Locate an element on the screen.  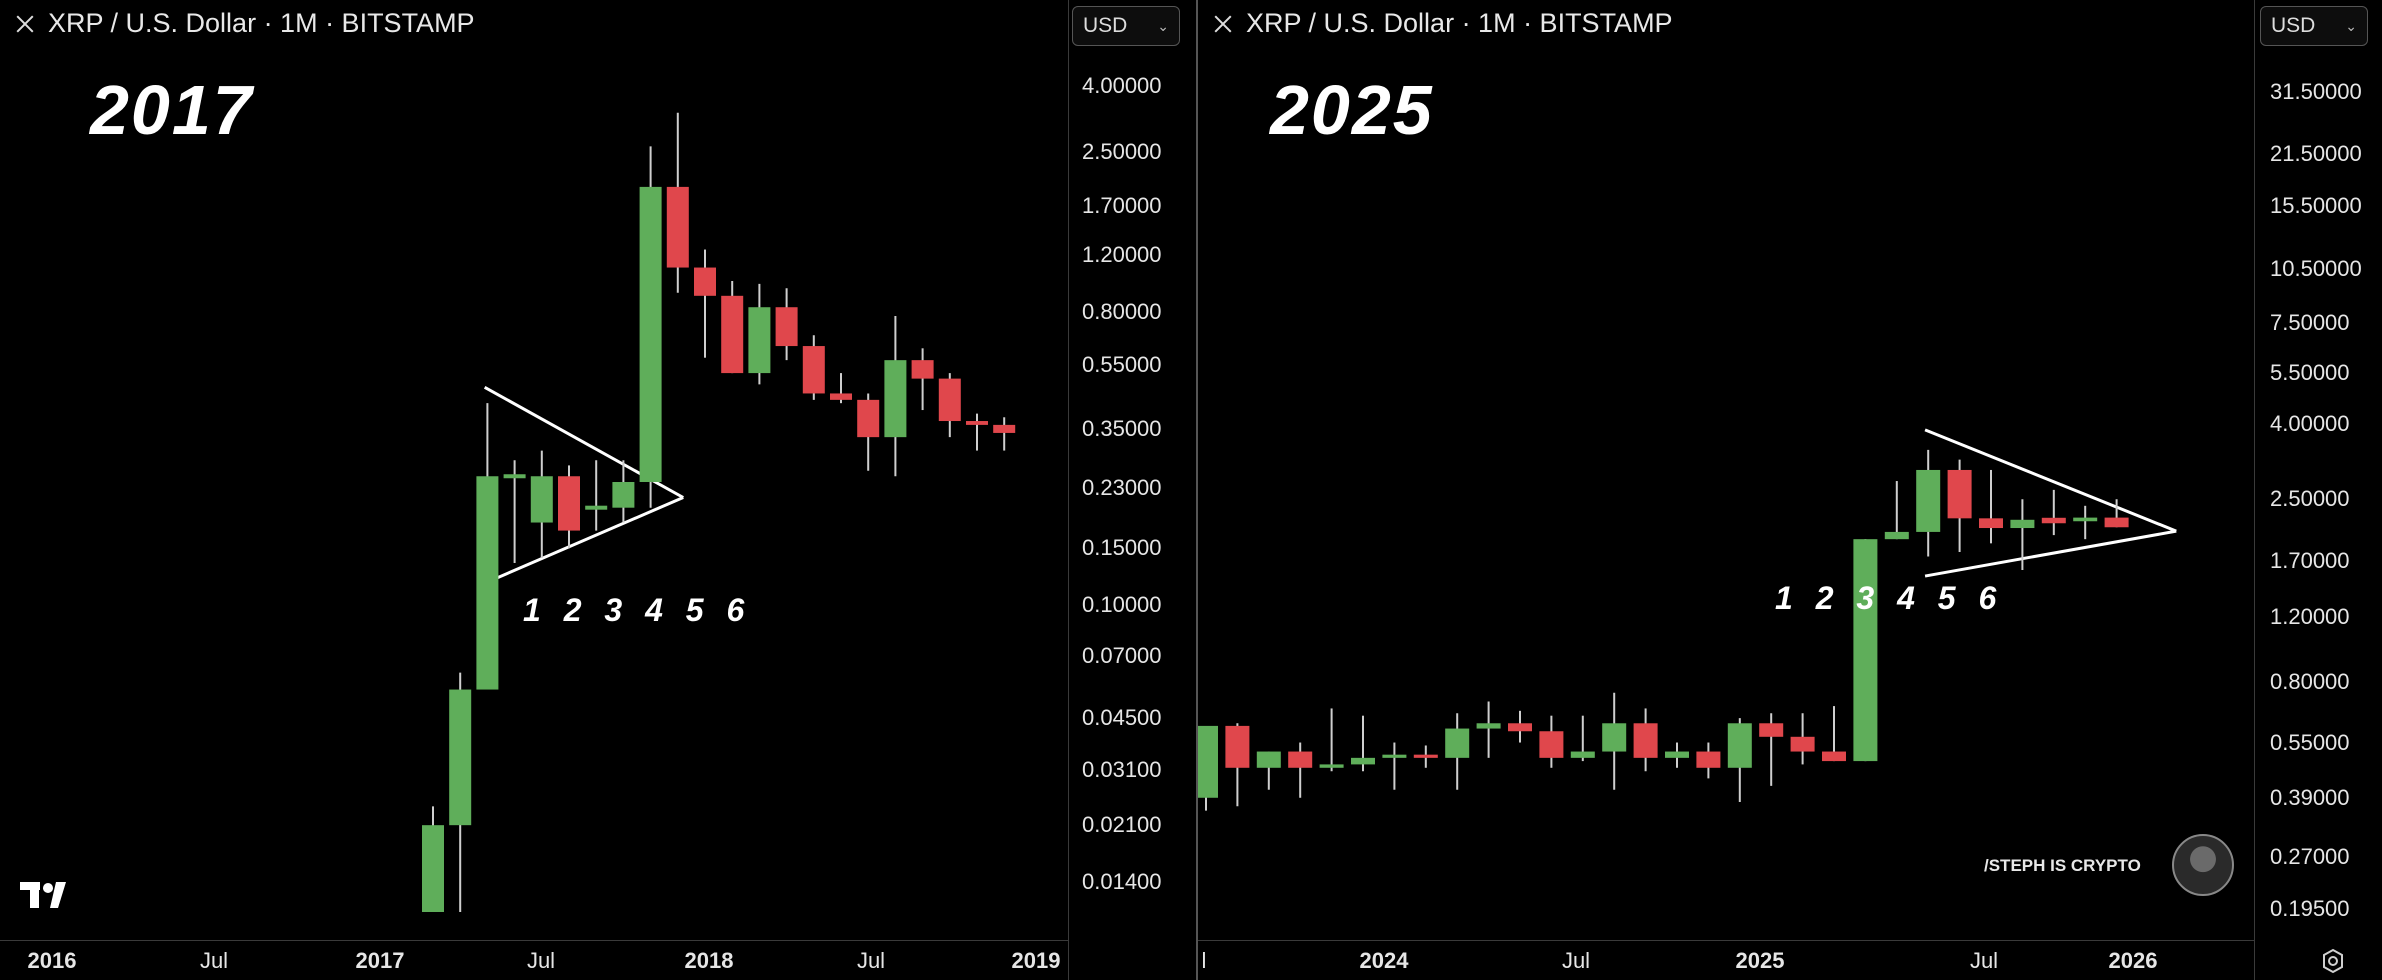
time-tick-label: l is located at coordinates (1204, 960).